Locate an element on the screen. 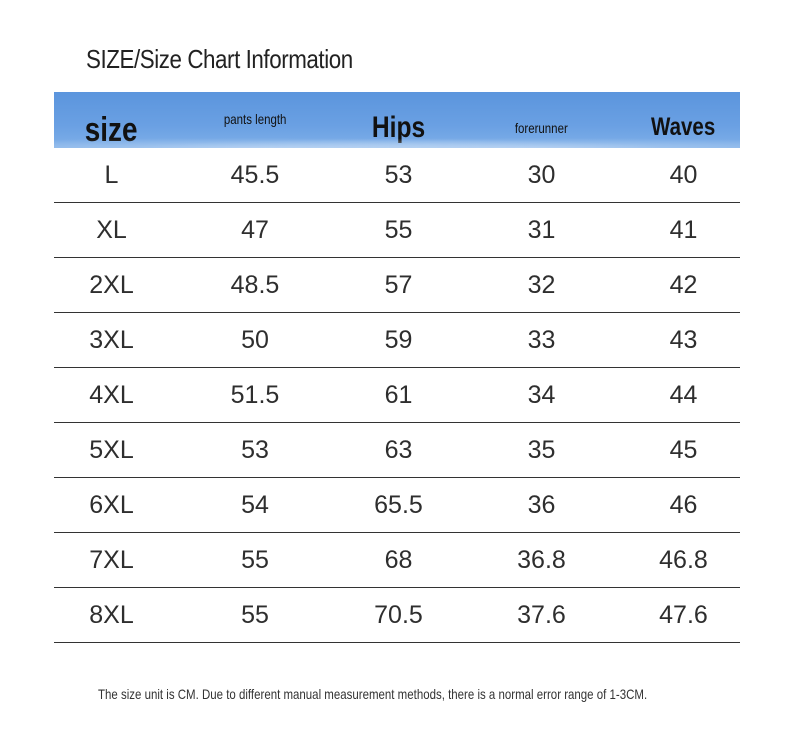 The height and width of the screenshot is (743, 790). cell-pants-length: 48.5 is located at coordinates (255, 285).